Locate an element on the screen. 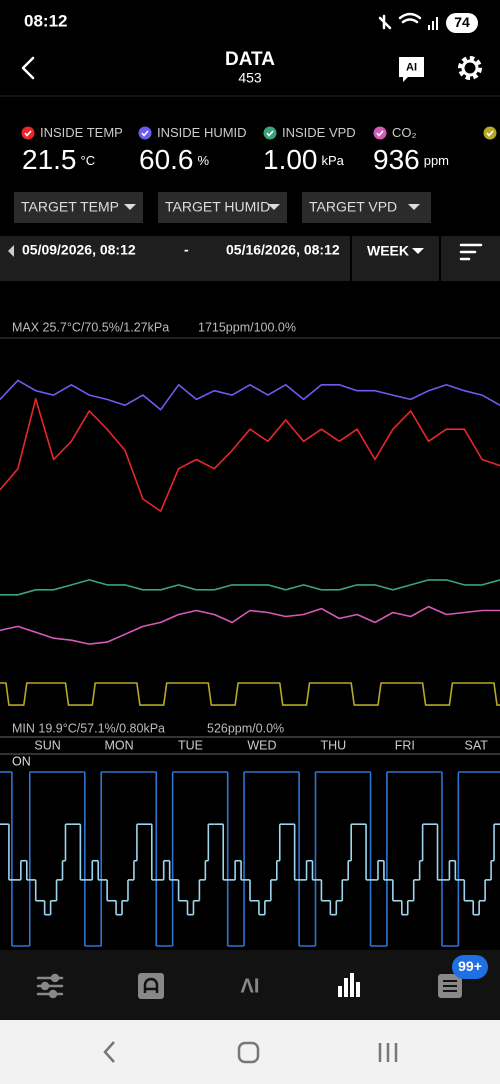  nav-data is located at coordinates (349, 985).